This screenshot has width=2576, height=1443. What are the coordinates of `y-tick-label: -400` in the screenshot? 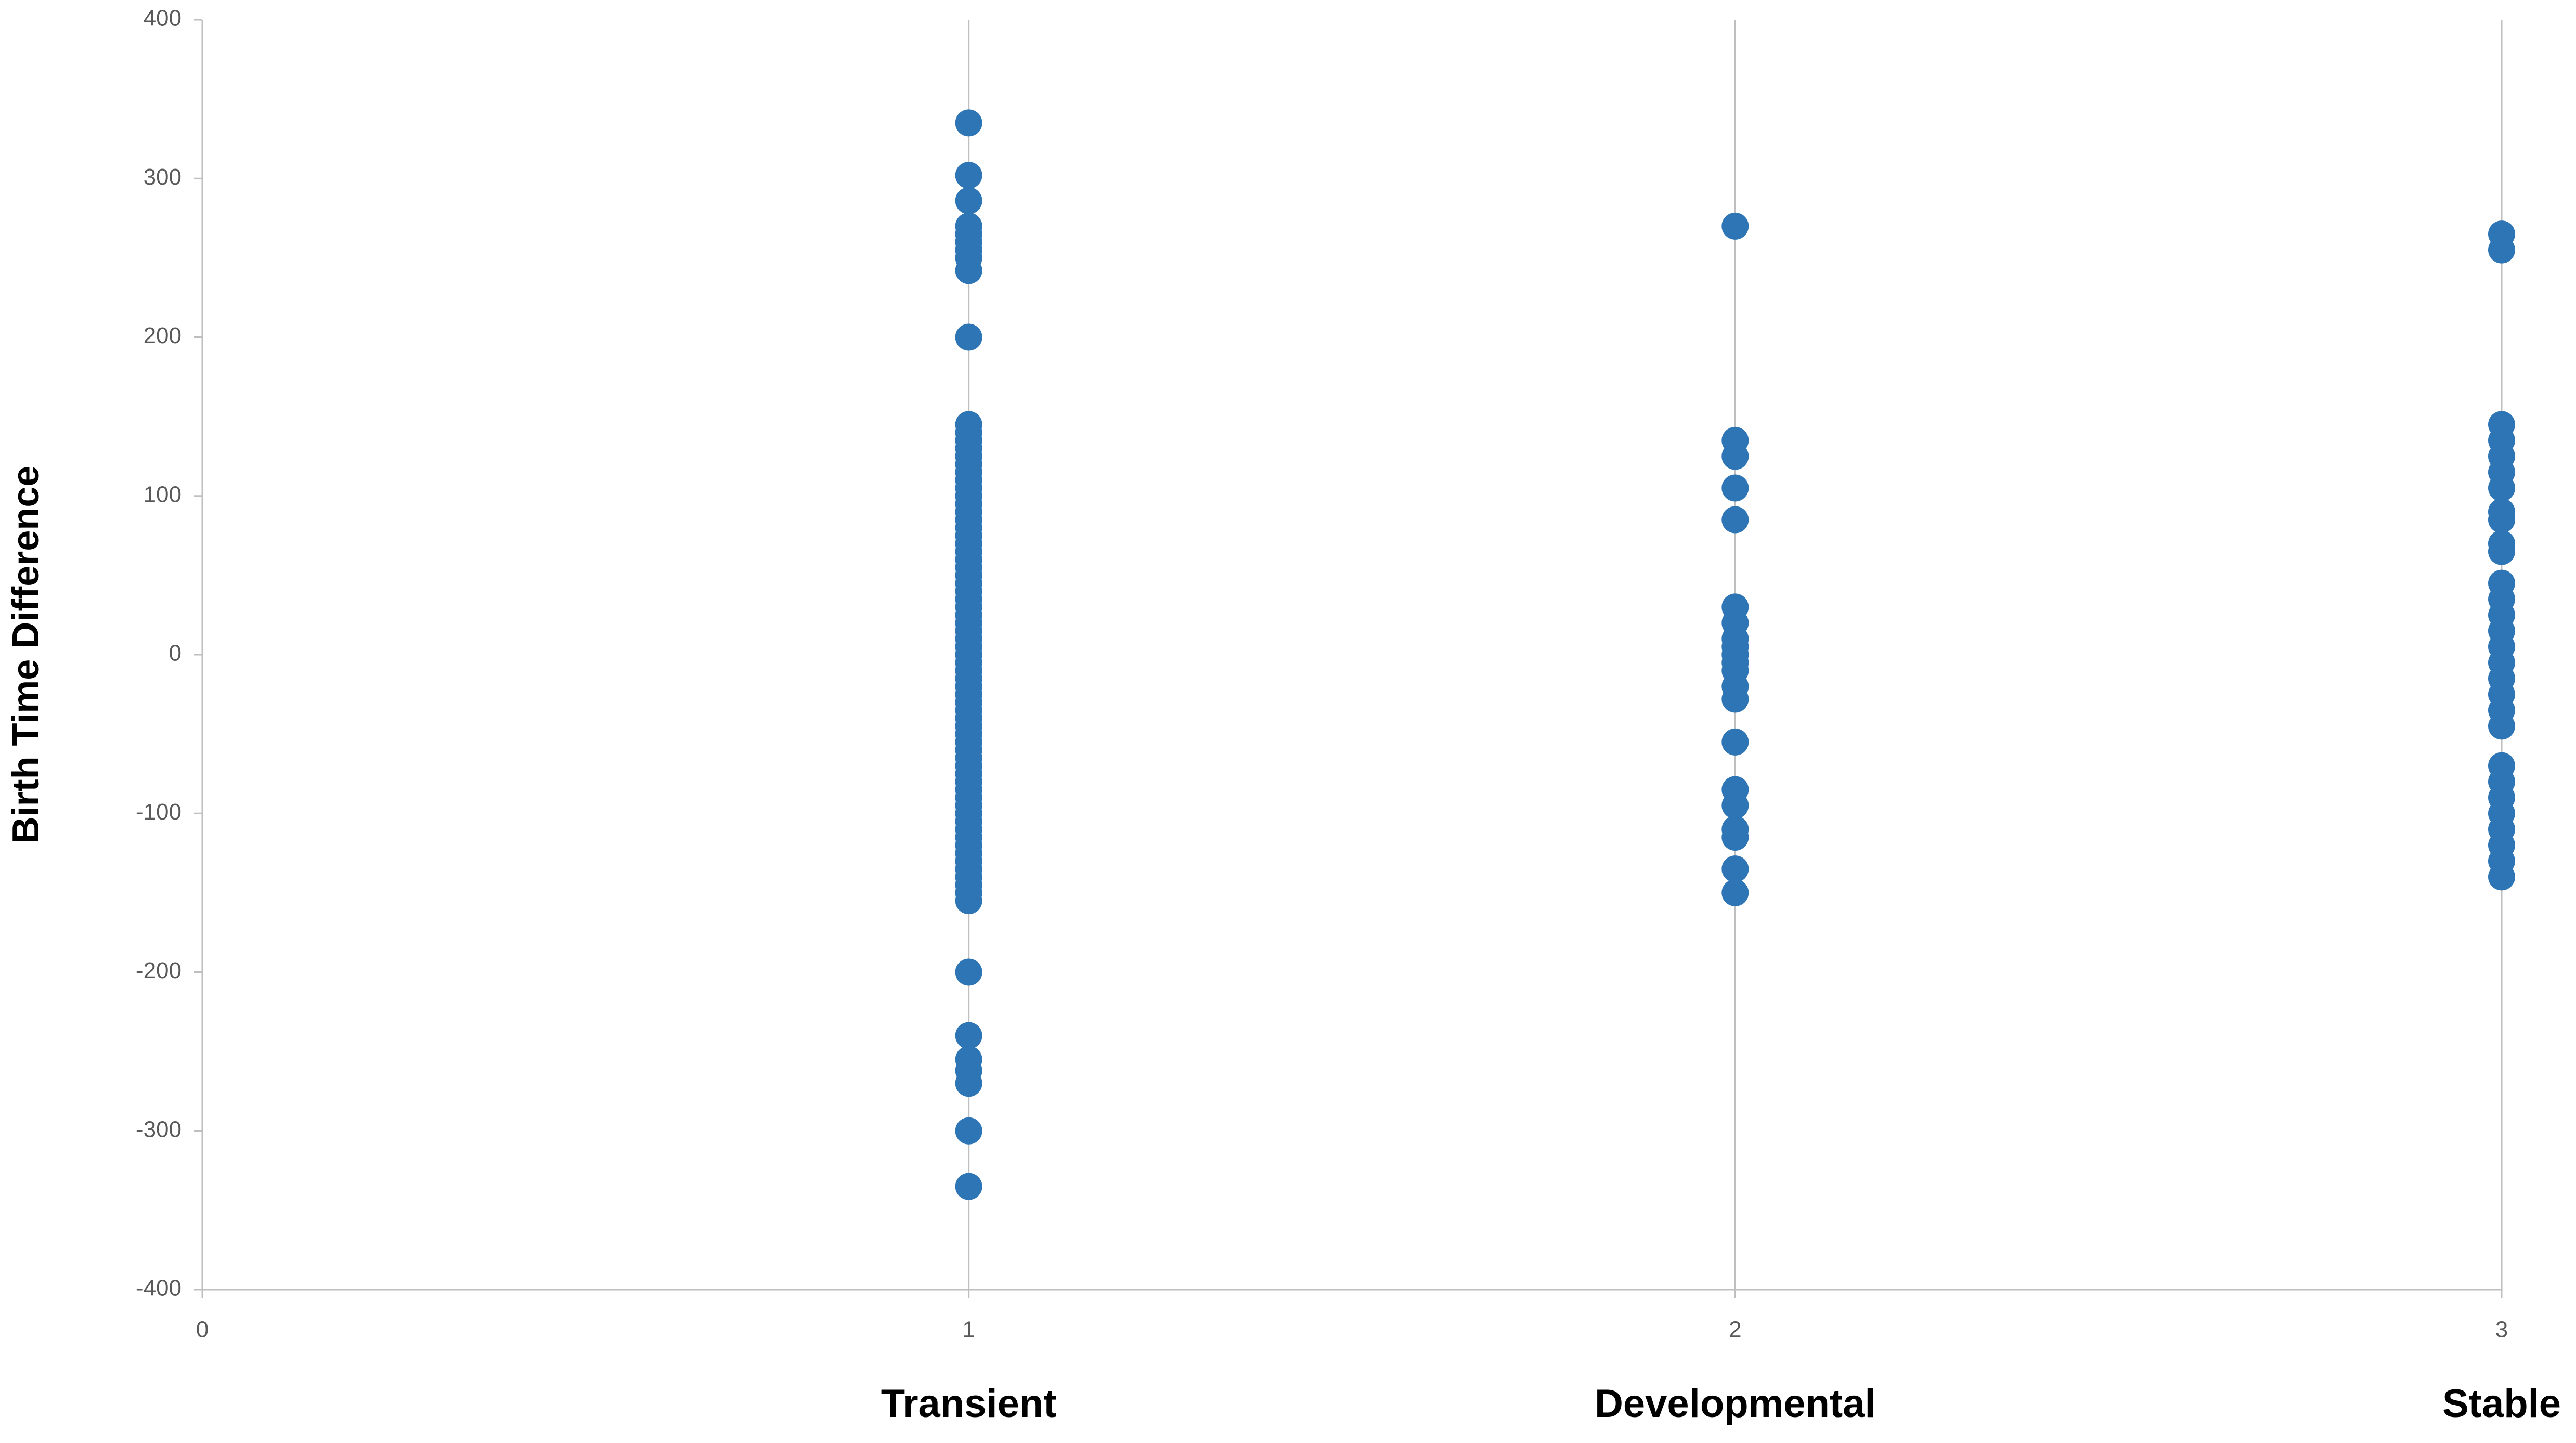 It's located at (159, 1288).